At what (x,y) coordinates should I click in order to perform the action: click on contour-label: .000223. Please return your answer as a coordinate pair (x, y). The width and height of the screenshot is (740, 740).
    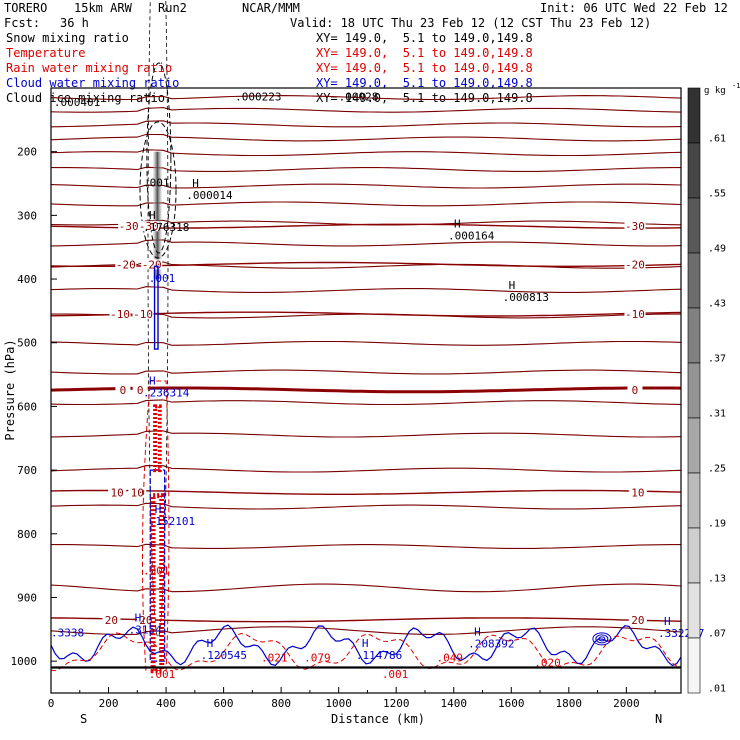
    Looking at the image, I should click on (258, 96).